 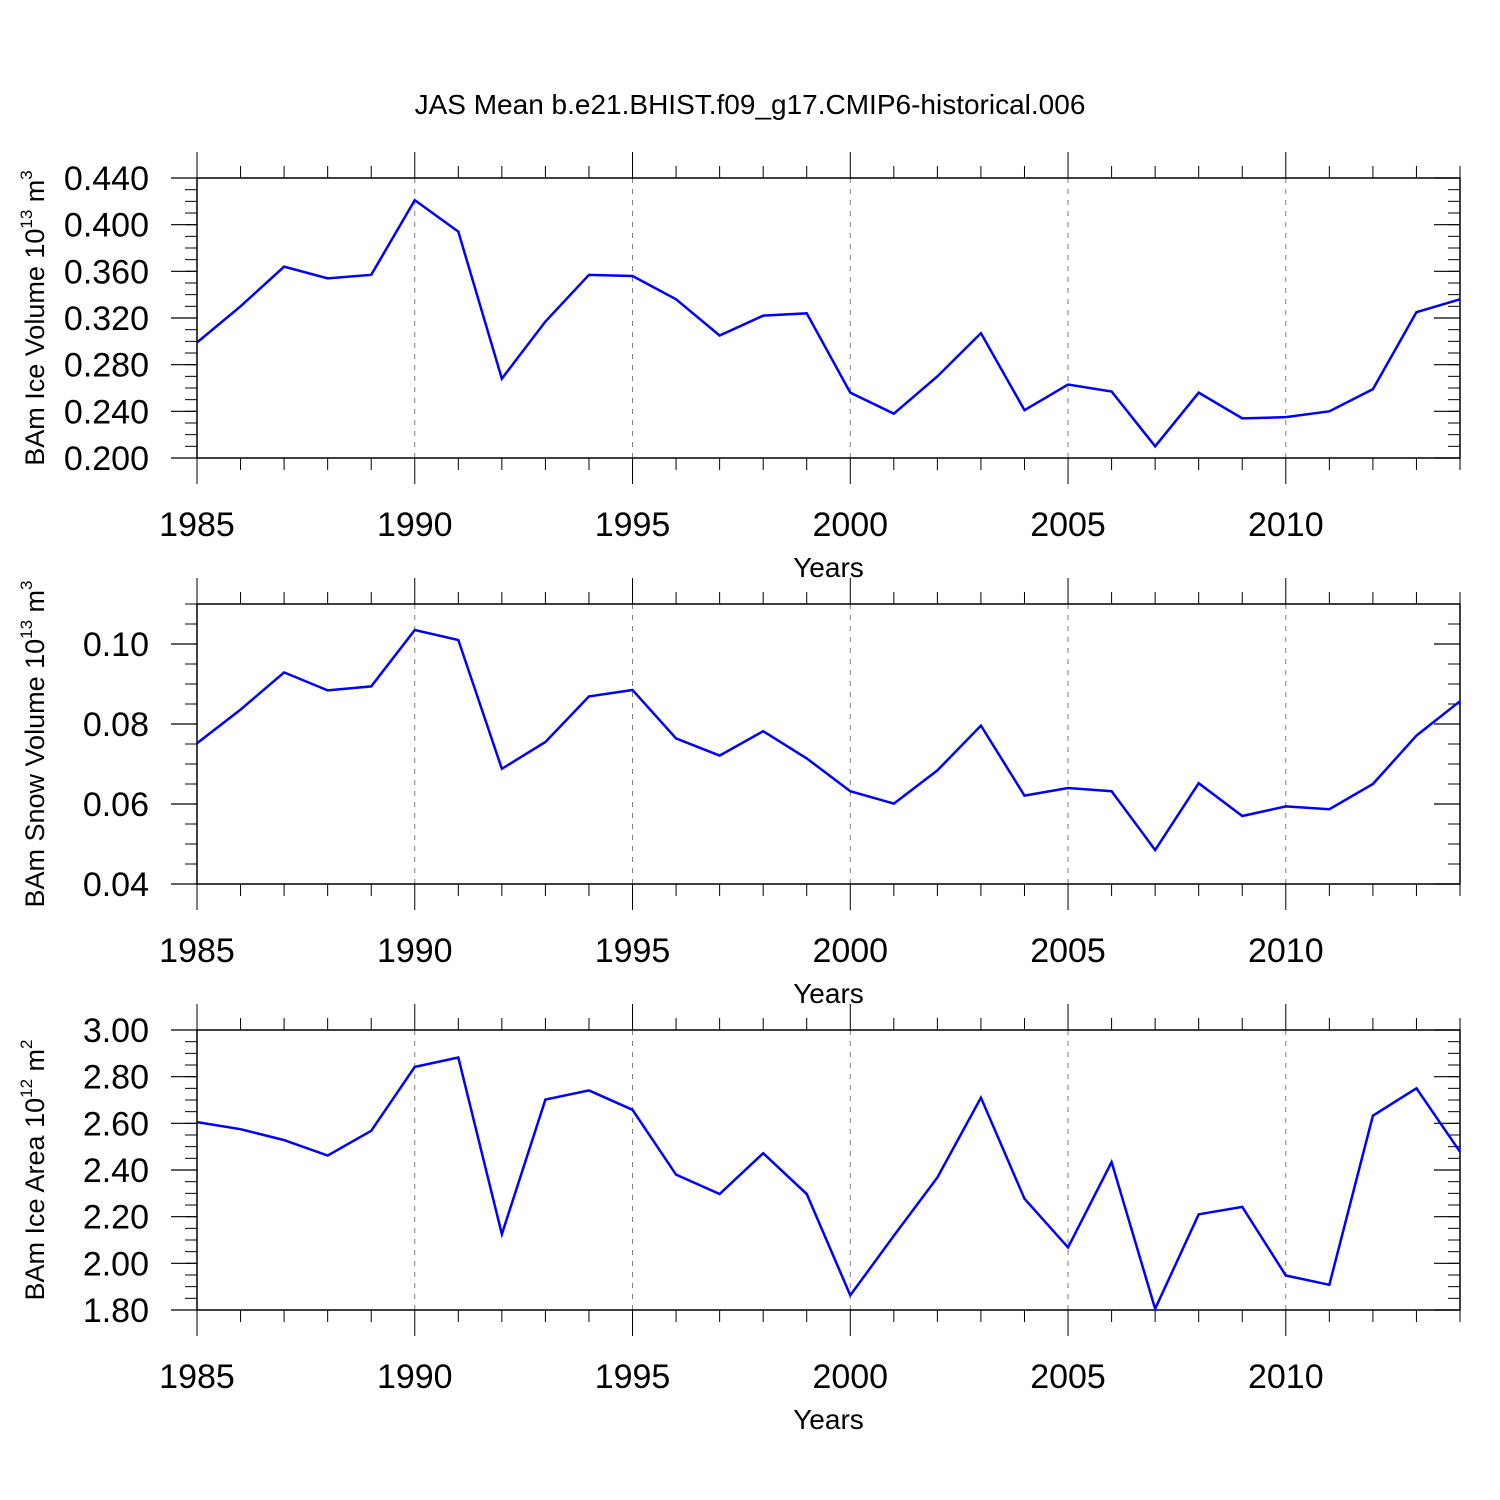 I want to click on y-axis-title: BAm Ice Volume 1013 m3, so click(x=33, y=318).